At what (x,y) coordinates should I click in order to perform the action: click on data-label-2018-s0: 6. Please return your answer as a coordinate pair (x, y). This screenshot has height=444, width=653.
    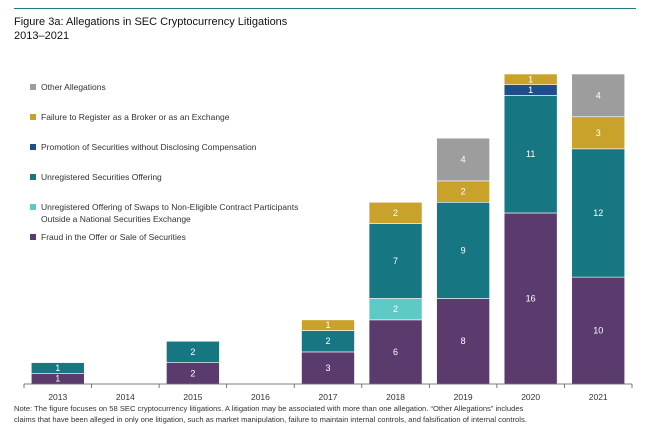
    Looking at the image, I should click on (395, 352).